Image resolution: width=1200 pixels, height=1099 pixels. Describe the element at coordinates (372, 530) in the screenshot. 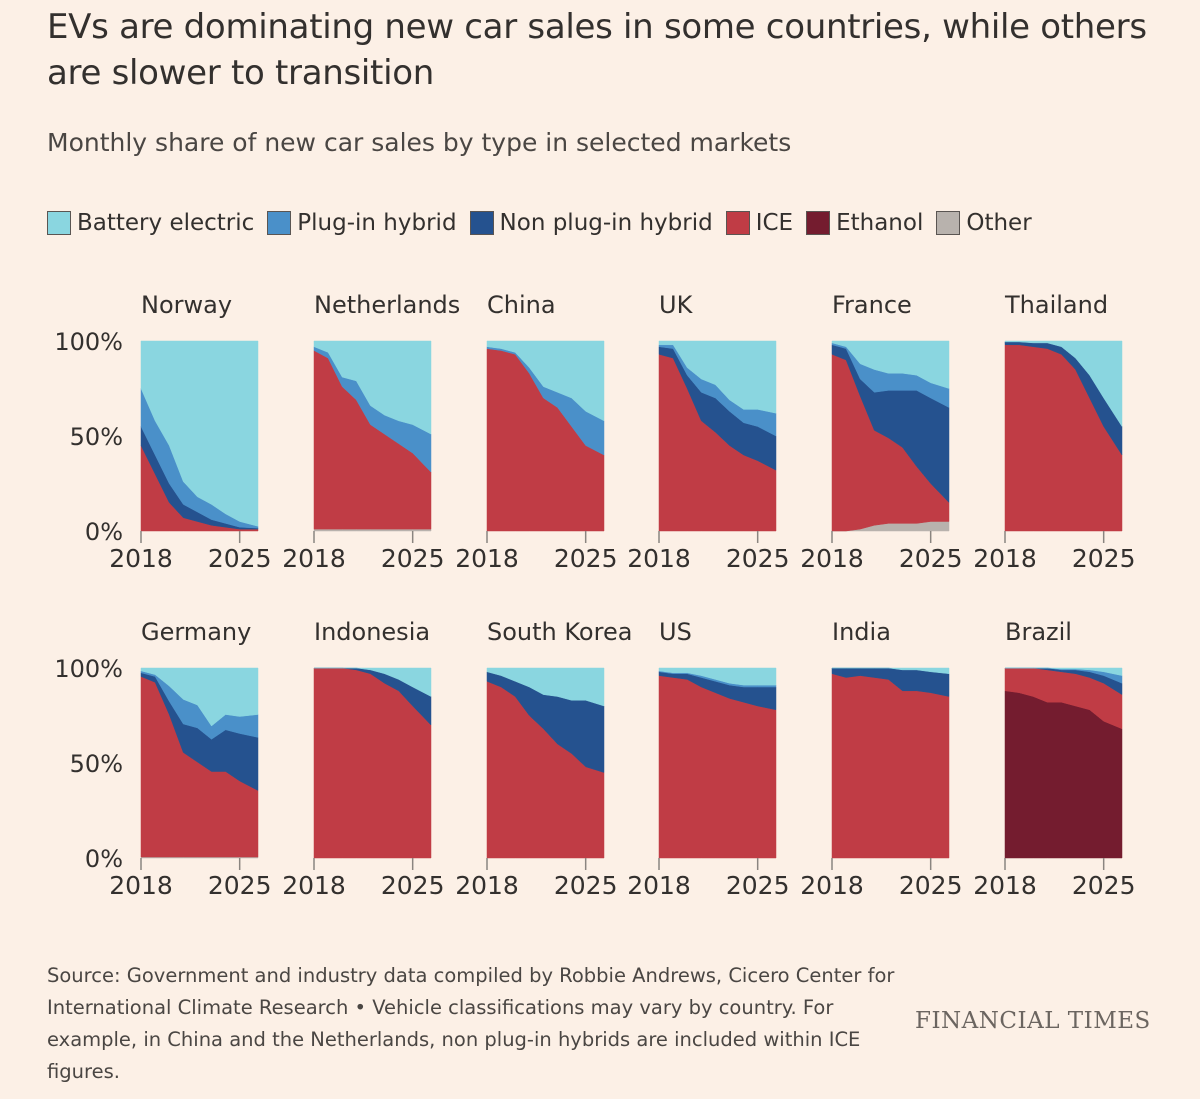

I see `area-other` at that location.